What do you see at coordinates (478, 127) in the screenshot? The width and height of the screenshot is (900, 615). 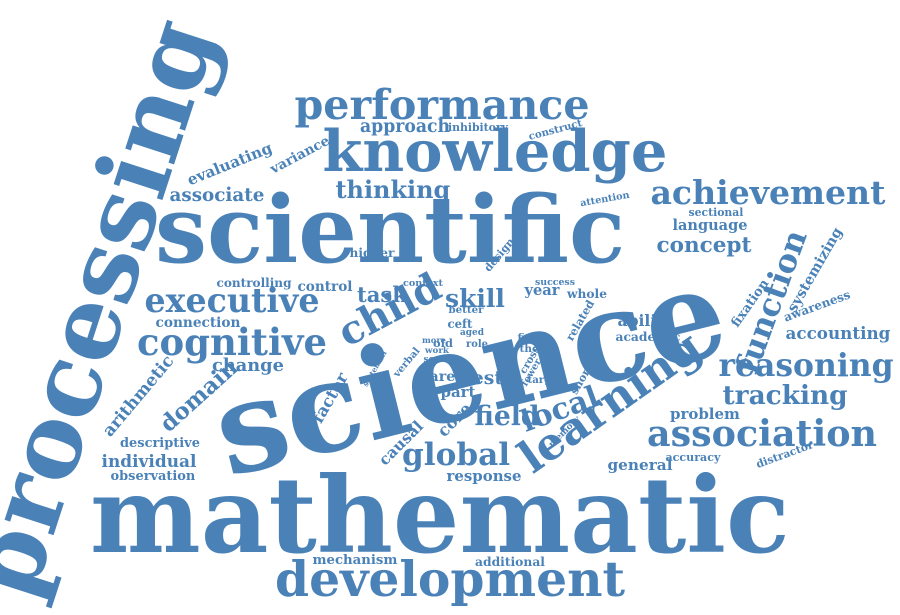 I see `word-inhibitory: inhibitory` at bounding box center [478, 127].